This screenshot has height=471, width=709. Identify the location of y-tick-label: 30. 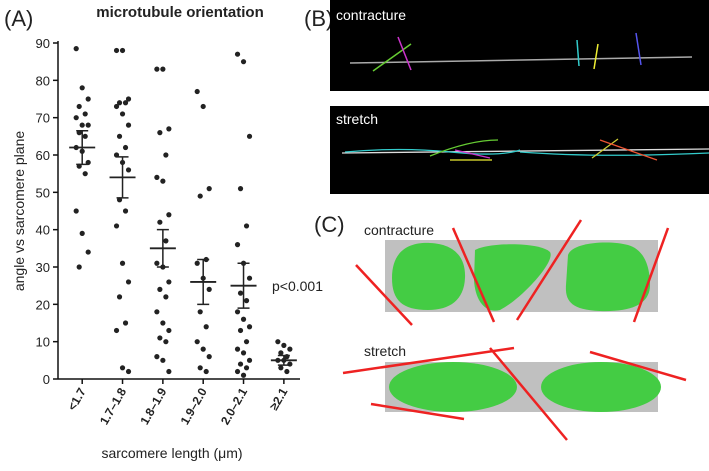
(43, 267).